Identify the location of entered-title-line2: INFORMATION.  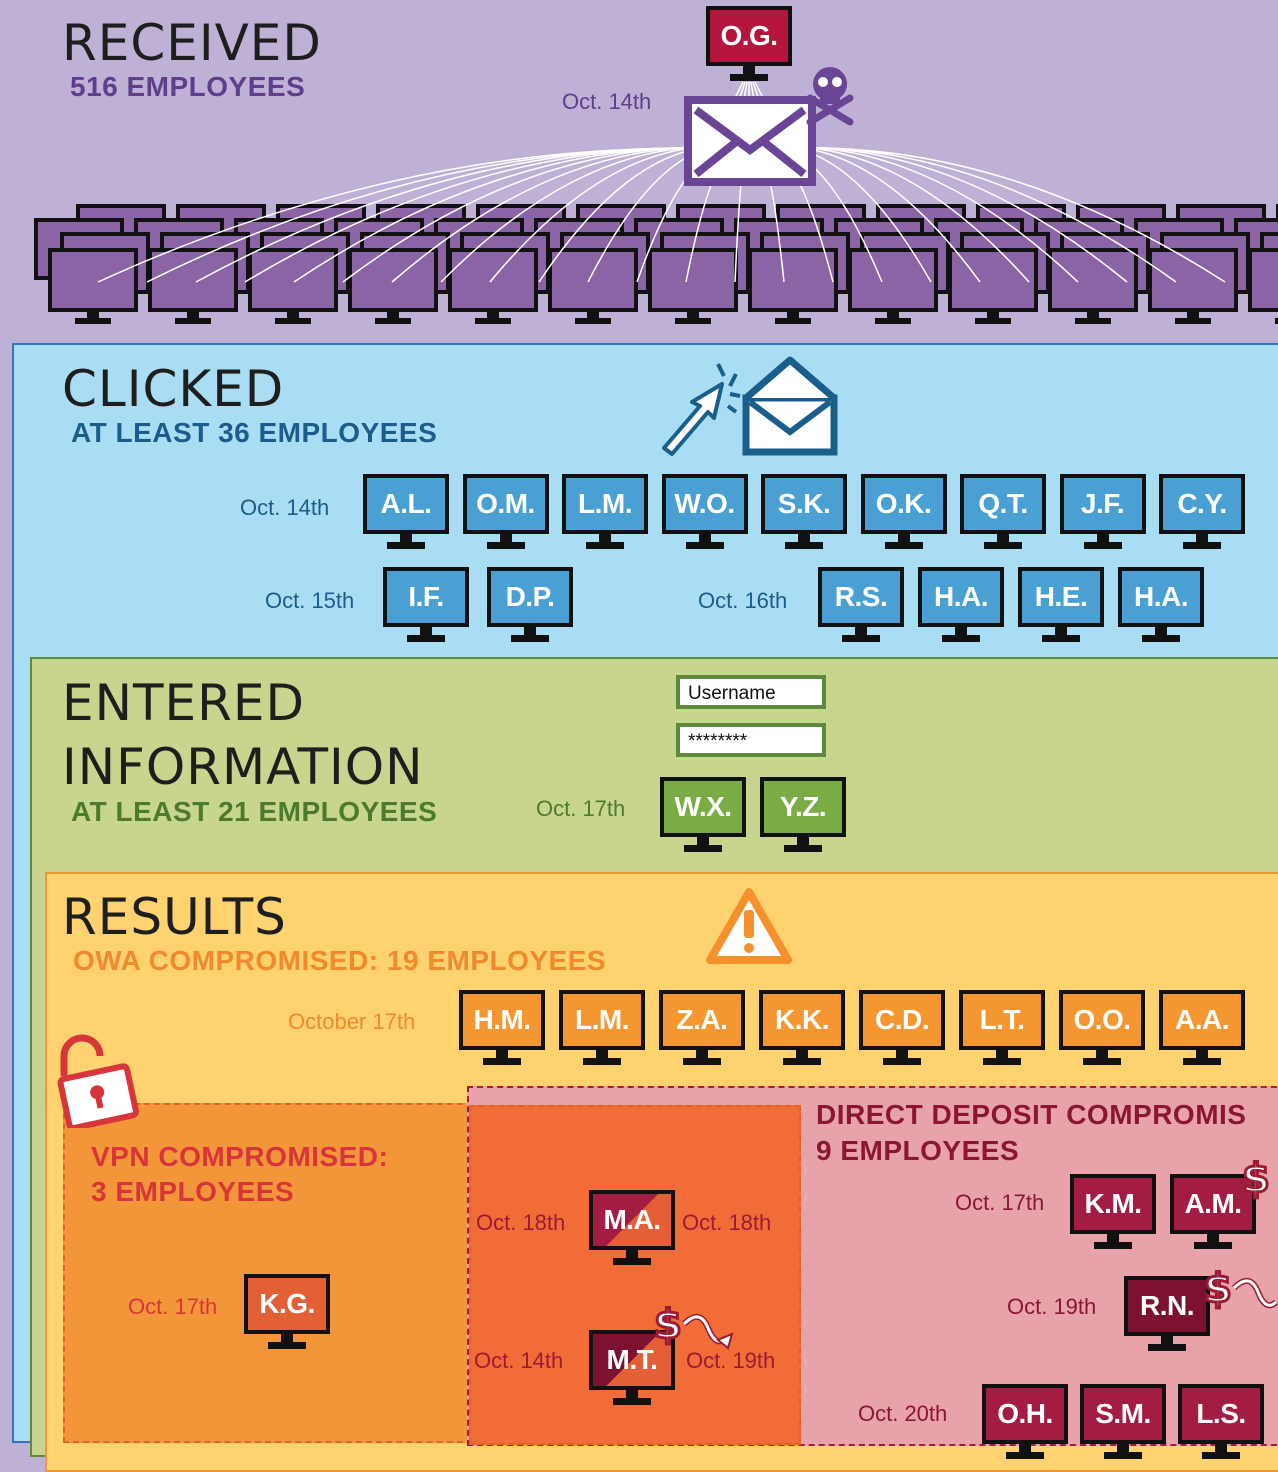
(243, 767).